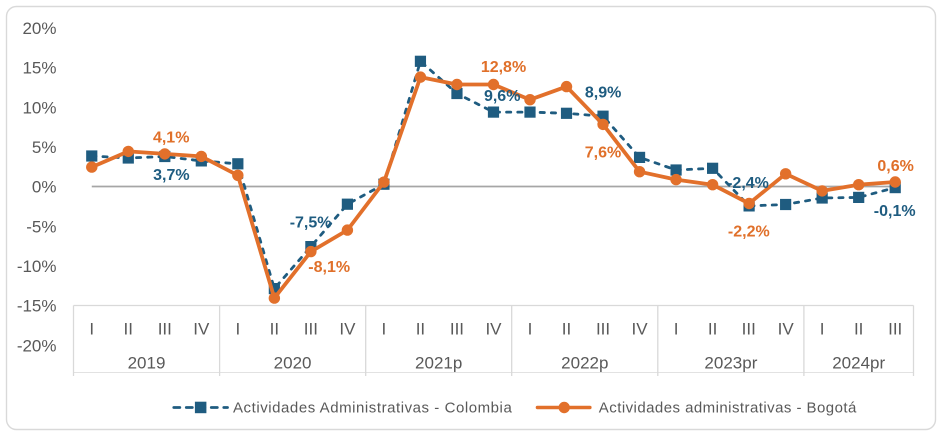 The image size is (942, 437). I want to click on svg-text: -15%, so click(37, 306).